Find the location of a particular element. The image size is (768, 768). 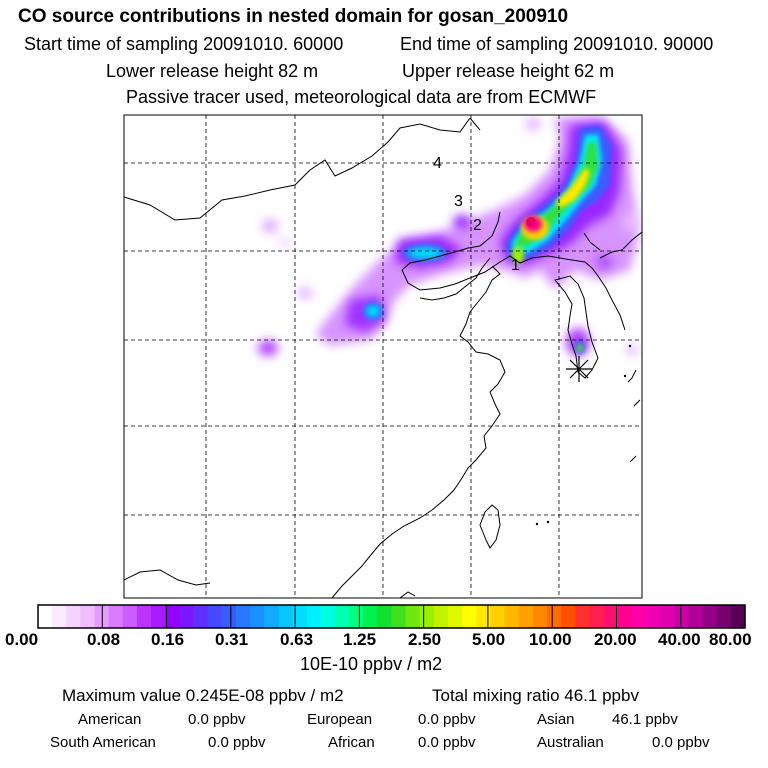

region-name: Australian is located at coordinates (570, 742).